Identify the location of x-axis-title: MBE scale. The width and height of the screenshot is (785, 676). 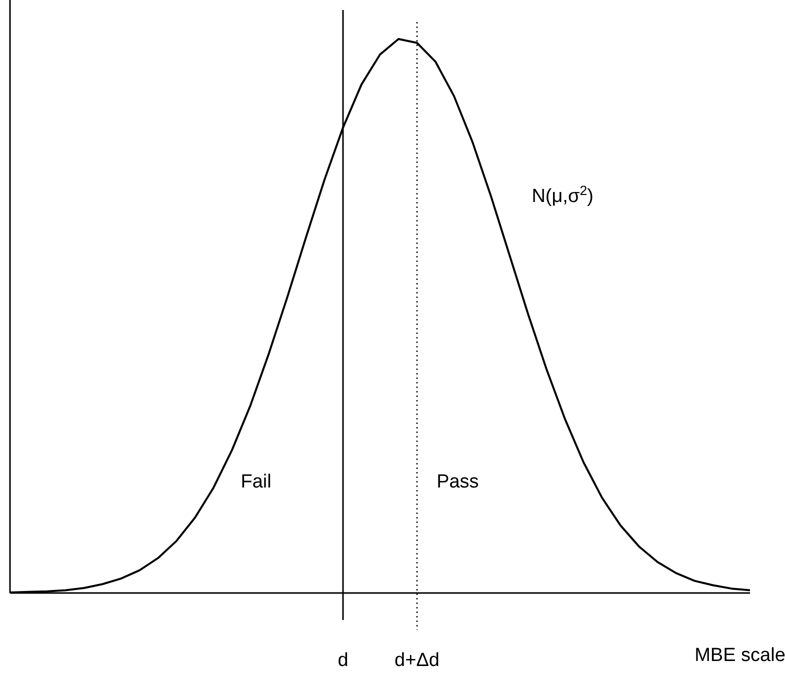
(739, 655).